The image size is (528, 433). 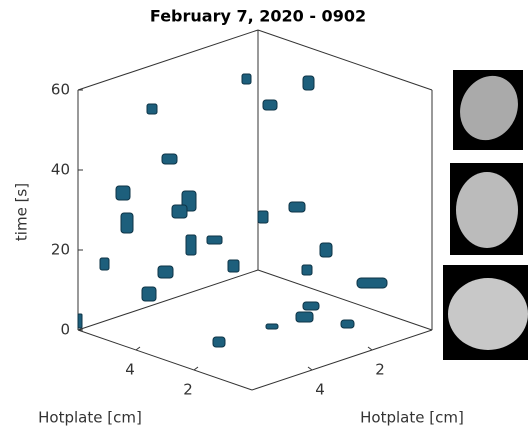 What do you see at coordinates (90, 418) in the screenshot?
I see `x-axis-label: Hotplate [cm]` at bounding box center [90, 418].